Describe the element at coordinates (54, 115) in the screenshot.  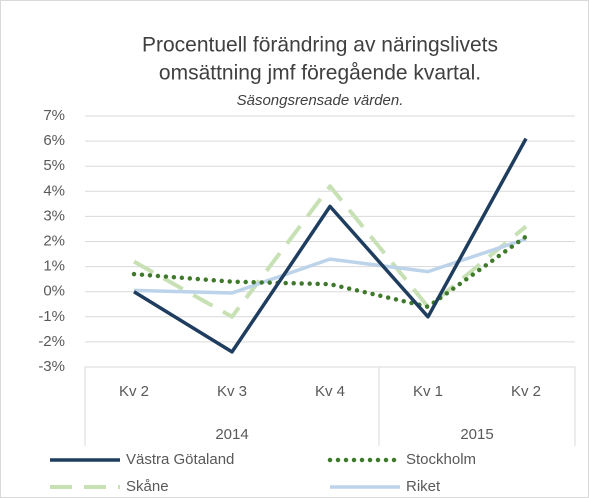
I see `y-tick-label: 7%` at that location.